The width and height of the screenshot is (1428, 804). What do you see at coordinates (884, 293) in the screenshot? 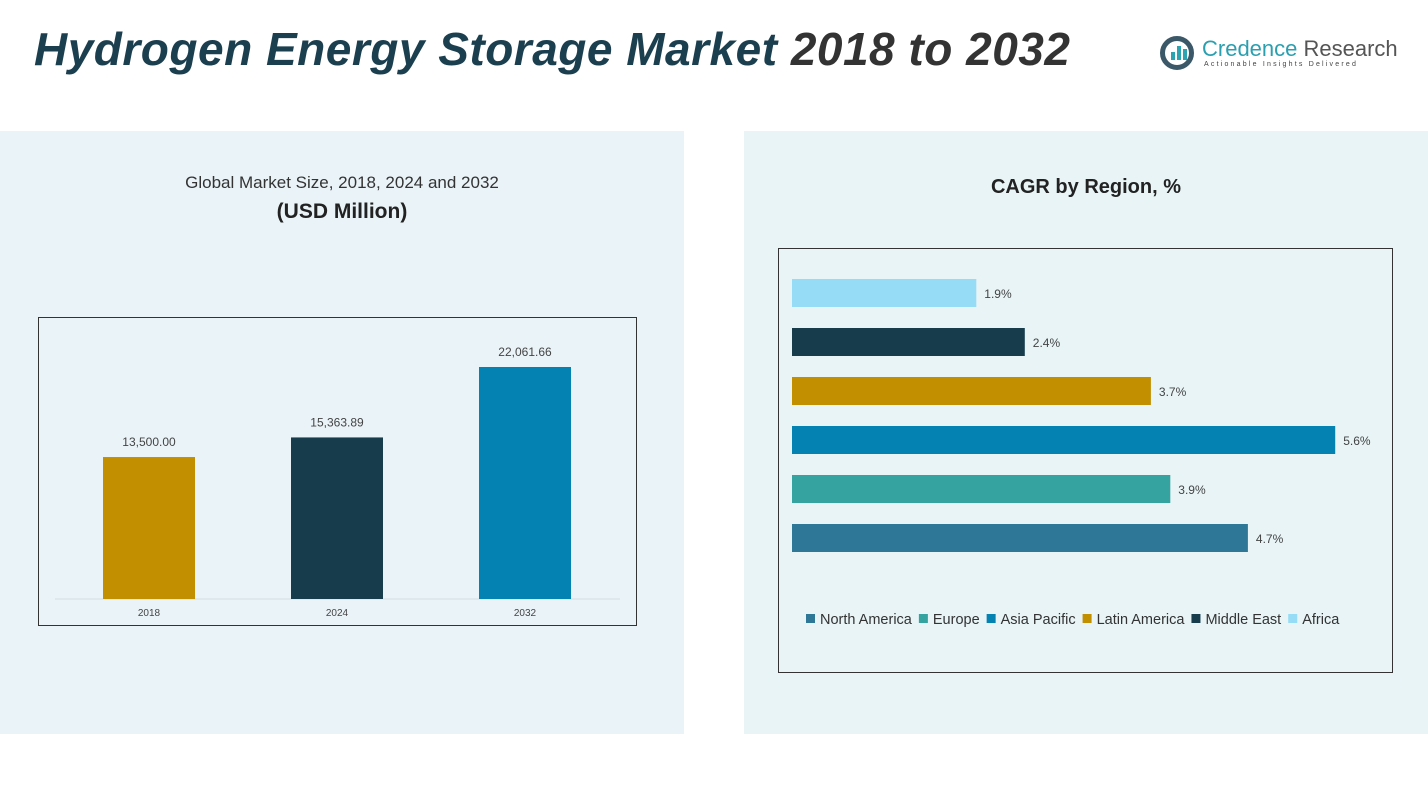
I see `bar-africa` at bounding box center [884, 293].